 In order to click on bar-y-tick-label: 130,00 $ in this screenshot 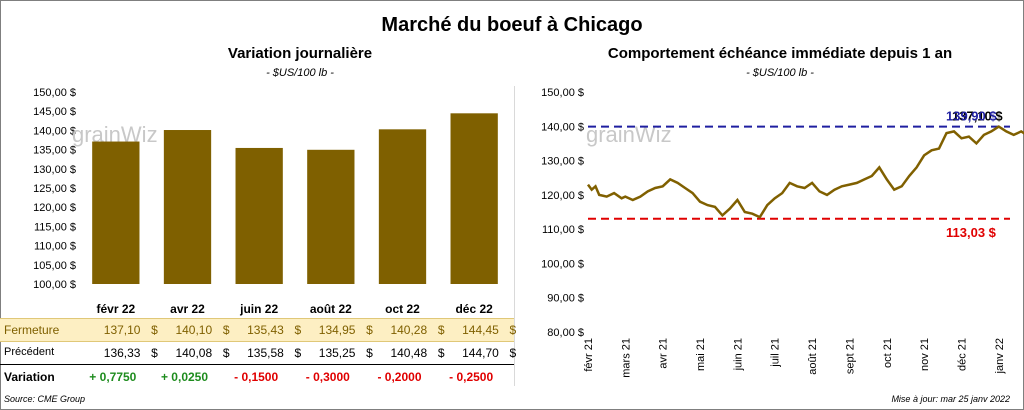, I will do `click(54, 170)`.